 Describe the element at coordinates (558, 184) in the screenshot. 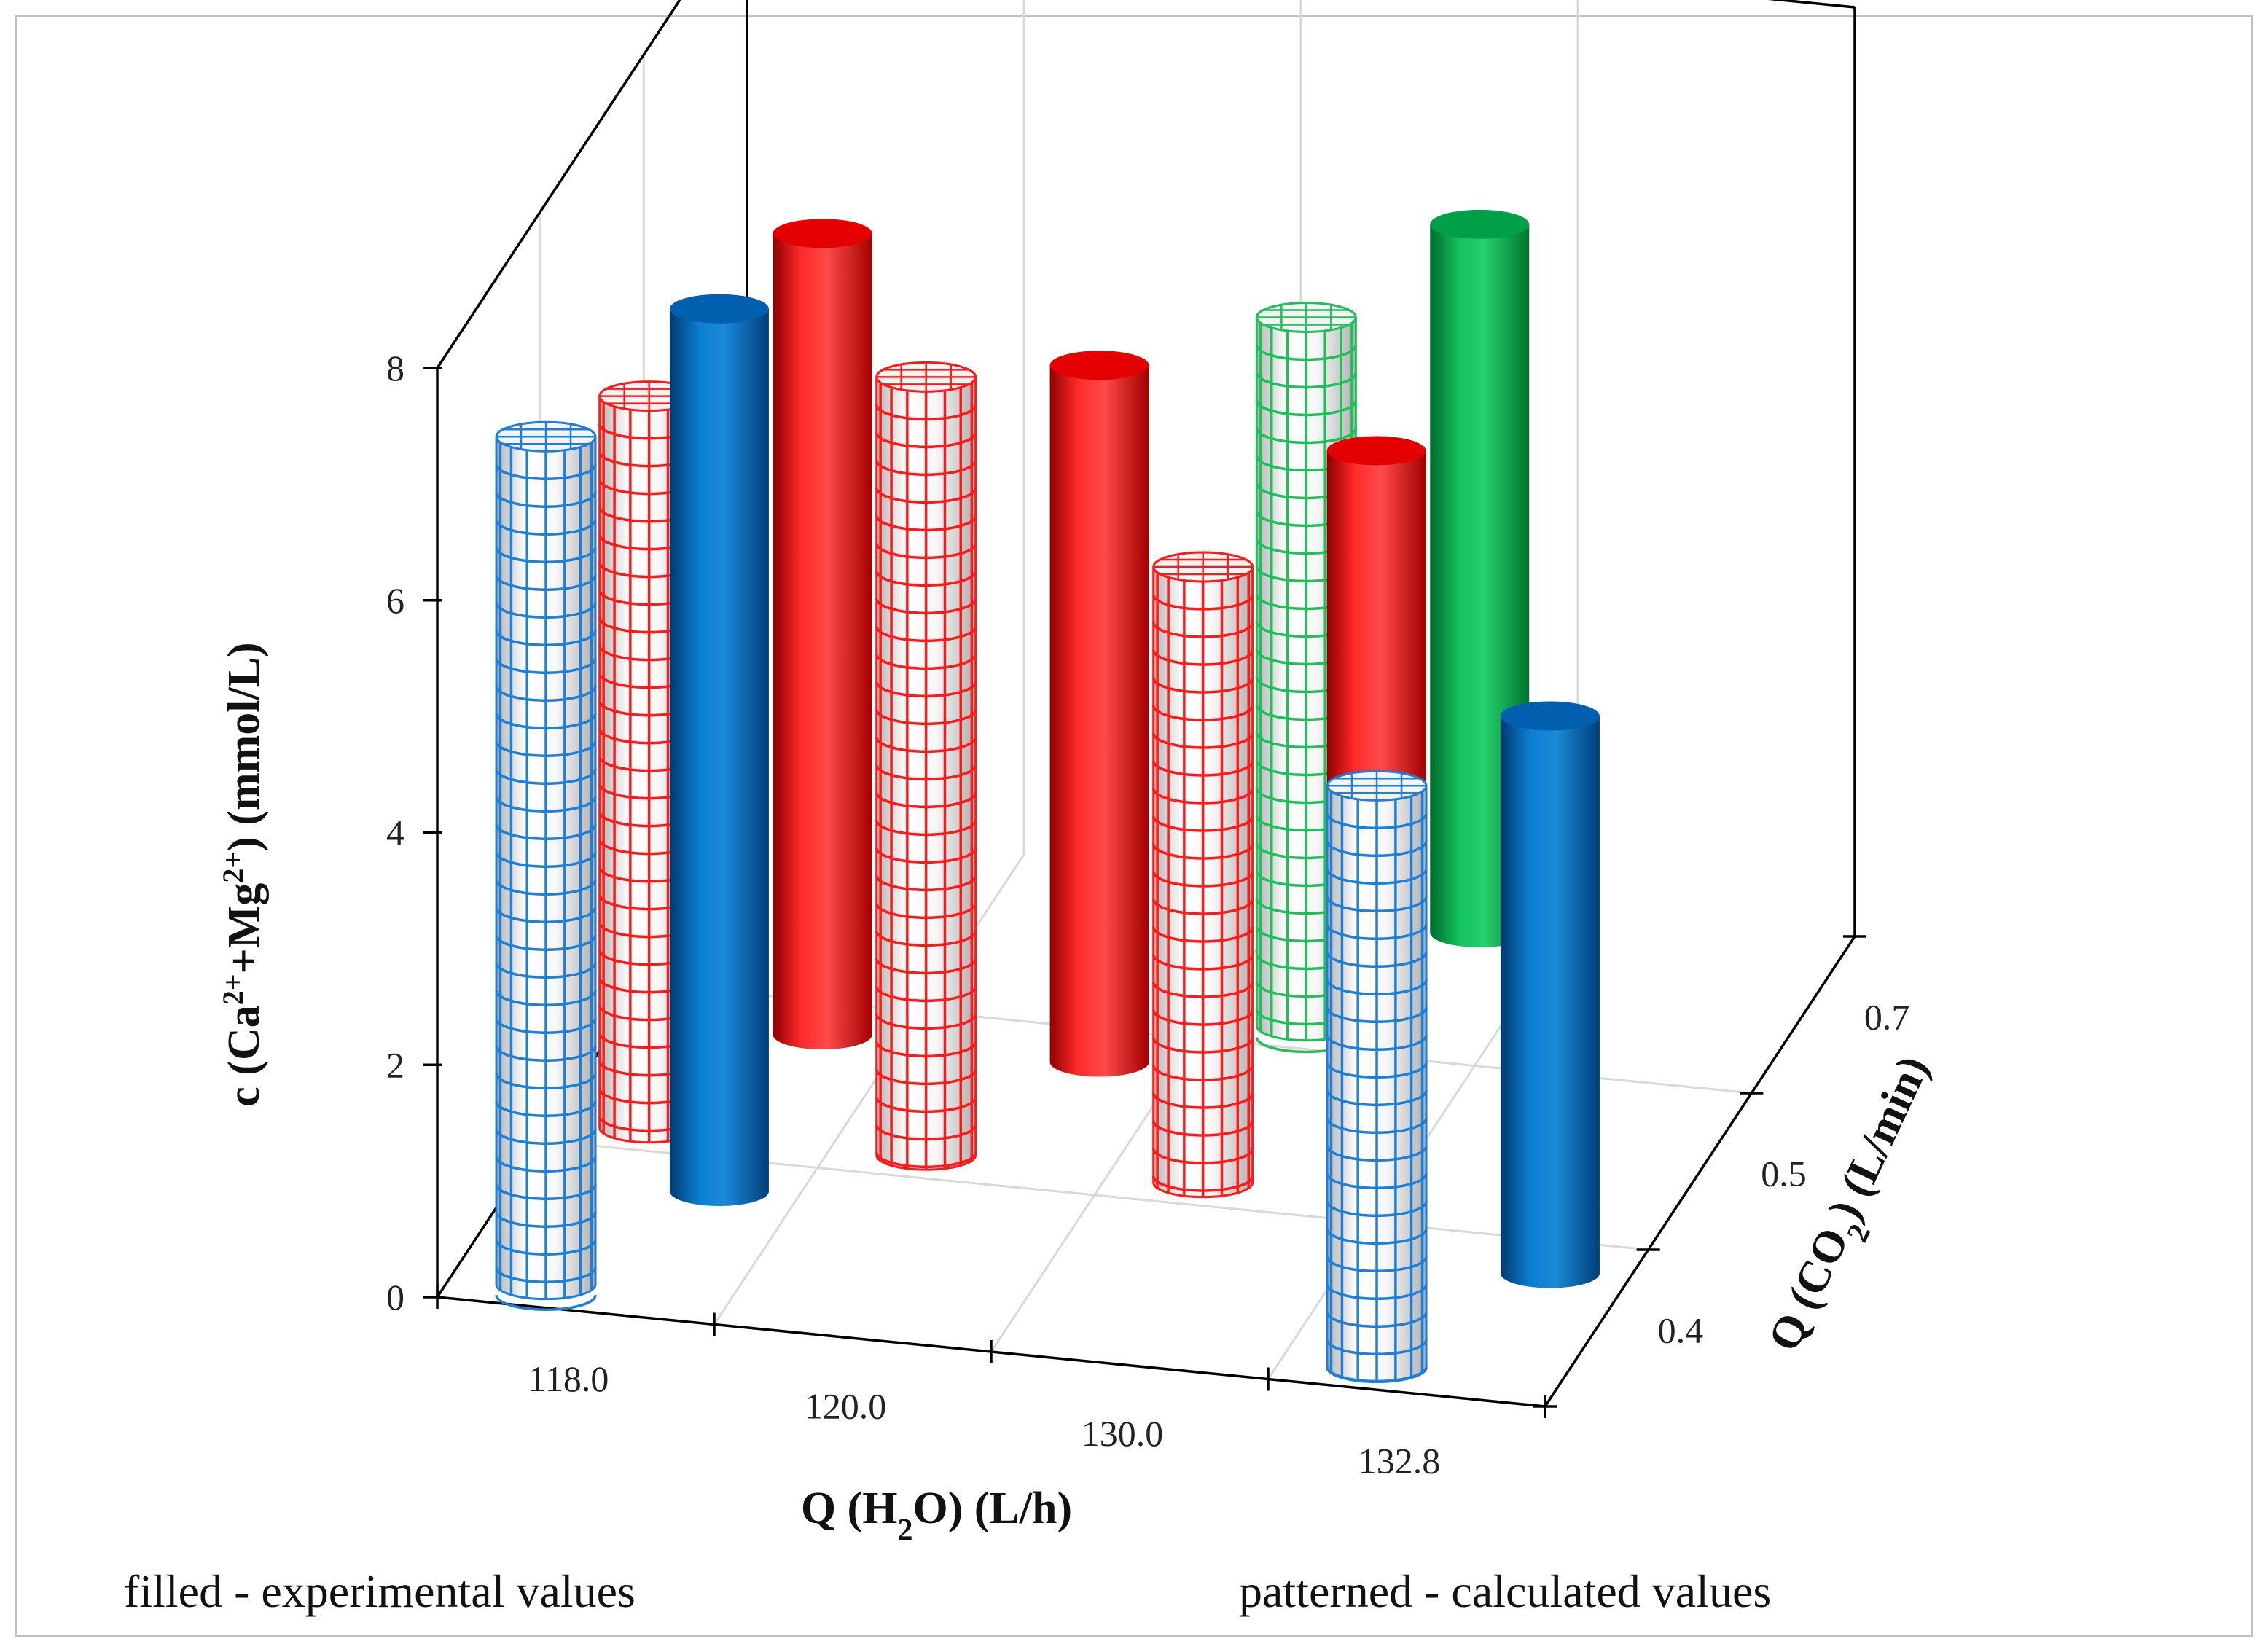

I see `frame-top-left` at that location.